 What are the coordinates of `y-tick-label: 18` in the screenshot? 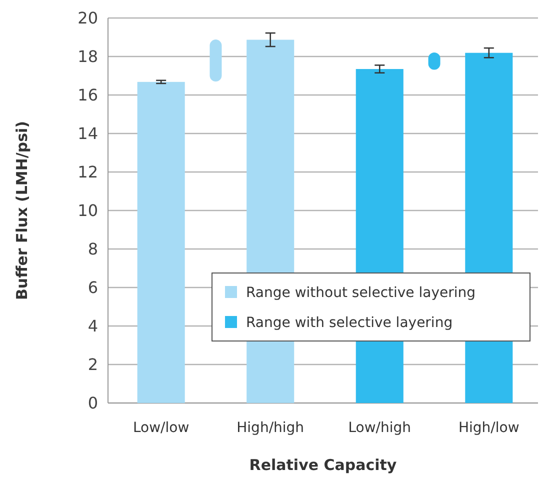 It's located at (88, 56).